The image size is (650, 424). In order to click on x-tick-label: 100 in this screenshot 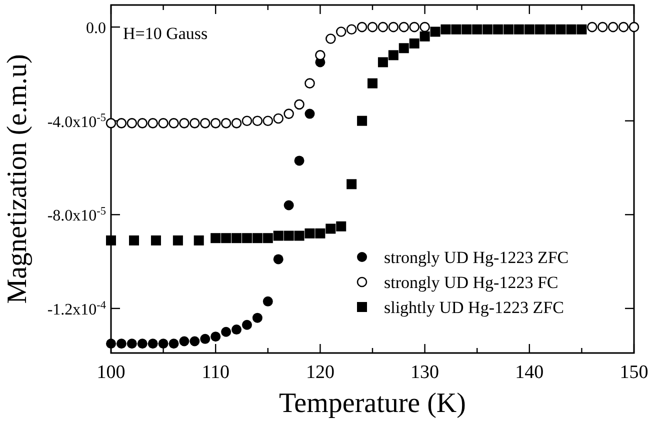, I will do `click(111, 372)`.